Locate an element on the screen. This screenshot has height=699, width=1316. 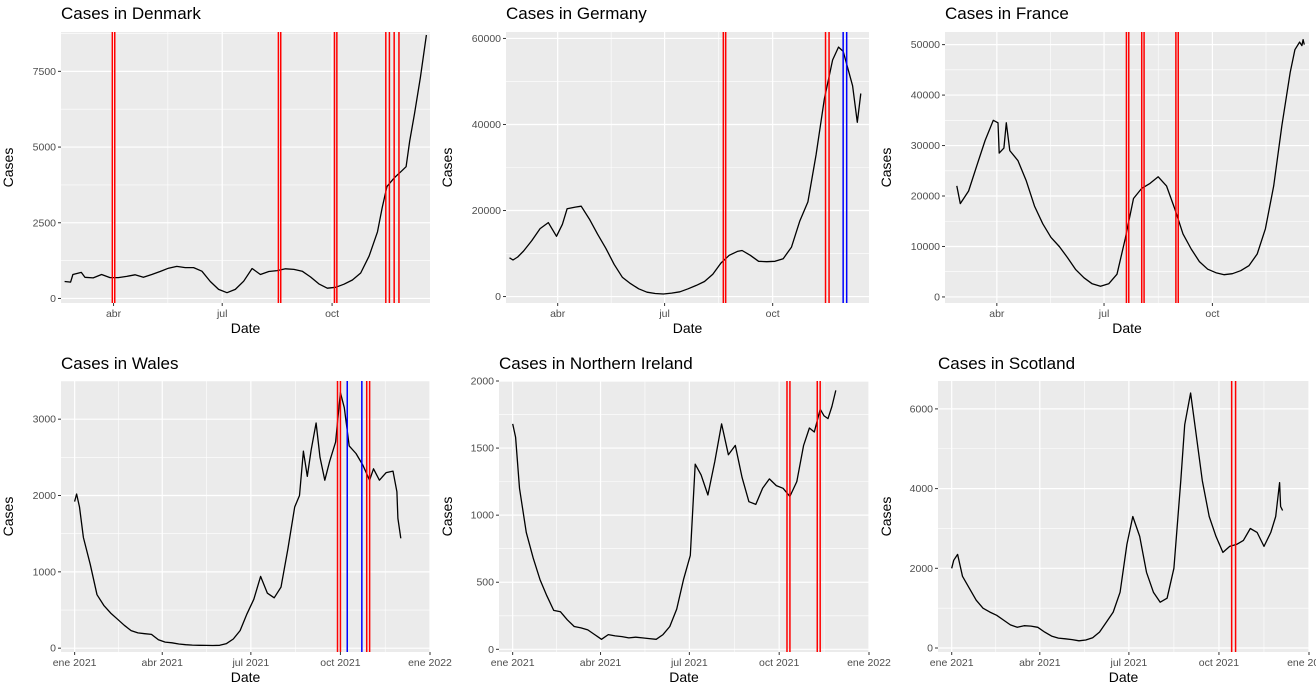
y-tick-label: 3000 is located at coordinates (45, 420).